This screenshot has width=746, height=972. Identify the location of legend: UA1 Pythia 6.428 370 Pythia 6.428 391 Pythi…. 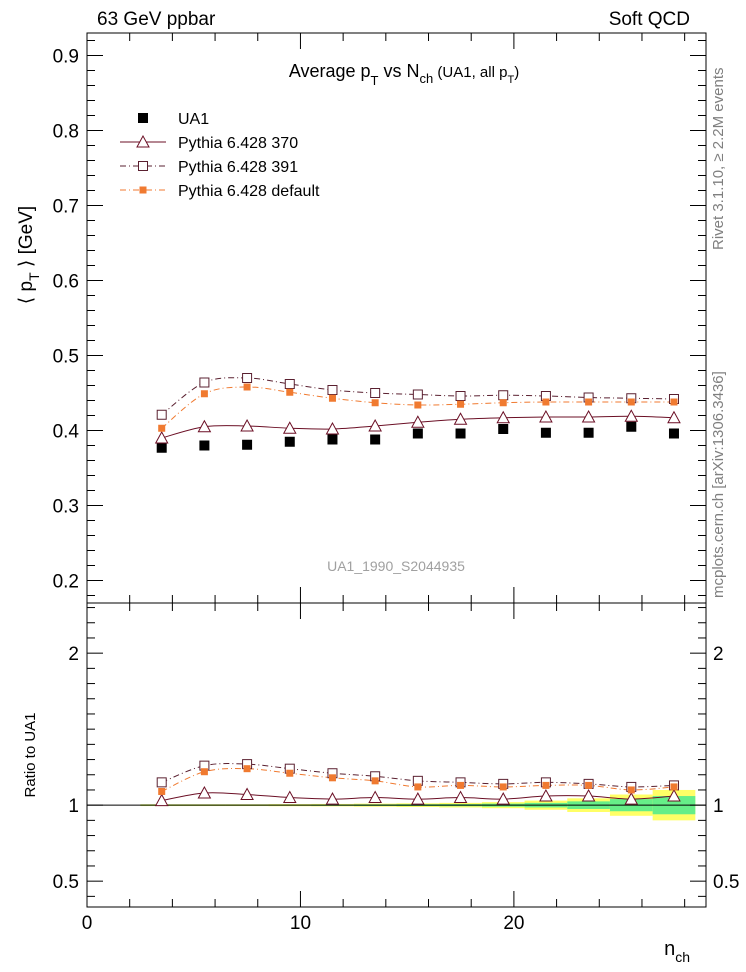
(220, 155).